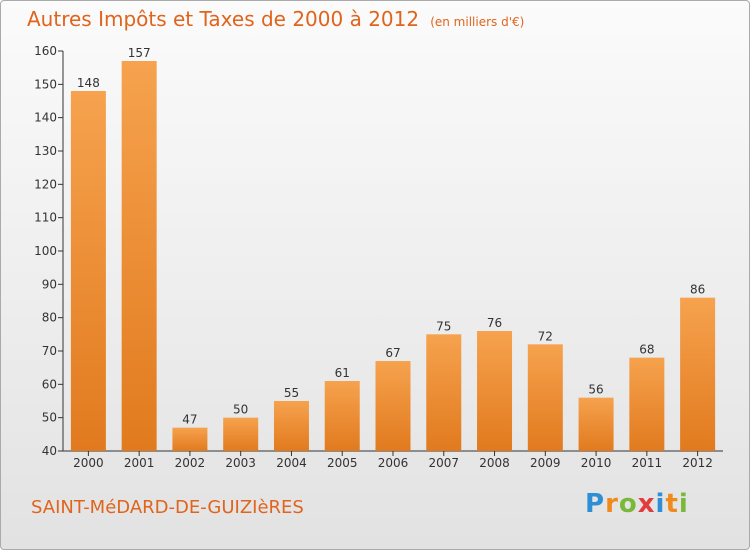  Describe the element at coordinates (595, 504) in the screenshot. I see `logo-letter: P` at that location.